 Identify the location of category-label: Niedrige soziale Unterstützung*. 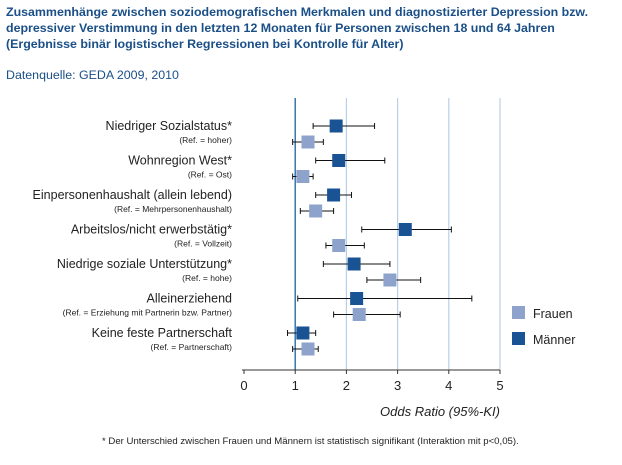
(144, 264).